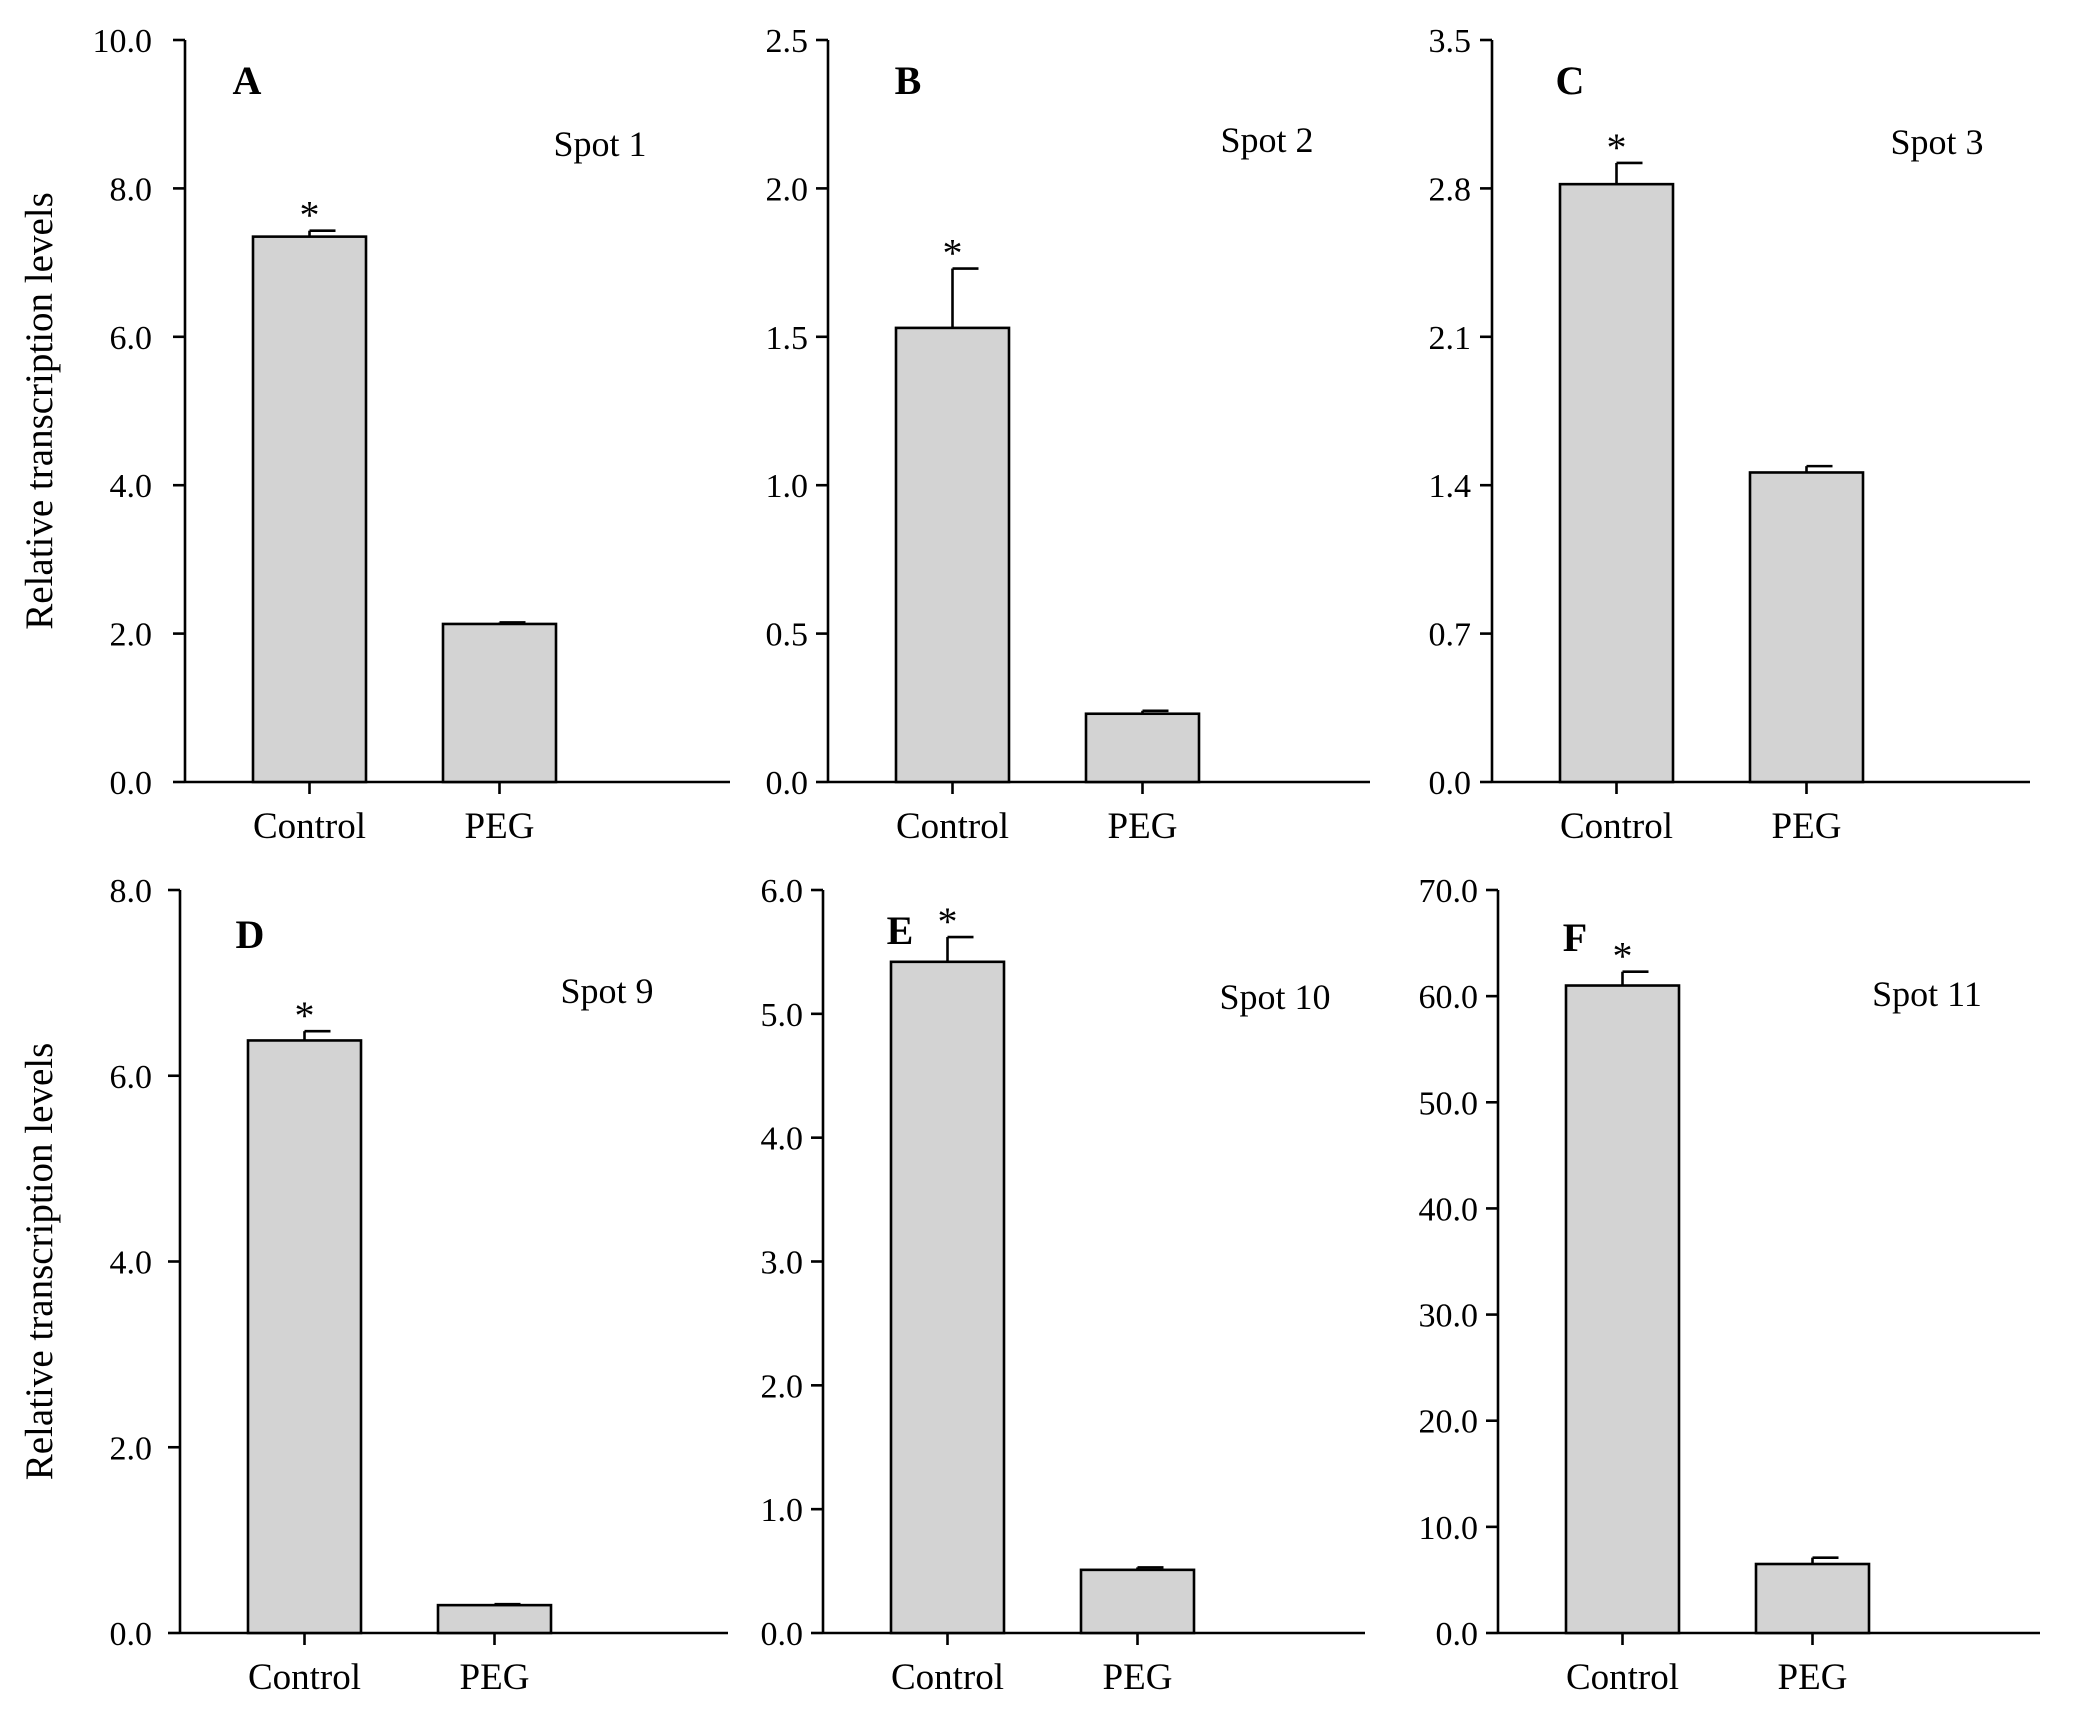 The width and height of the screenshot is (2087, 1718). I want to click on panel-title: Spot 10, so click(1274, 997).